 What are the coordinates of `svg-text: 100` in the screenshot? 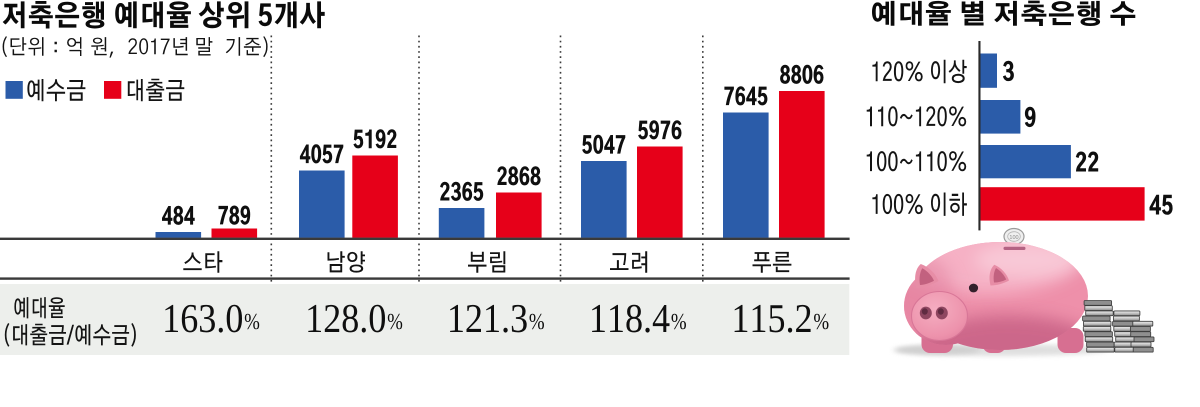 It's located at (1013, 238).